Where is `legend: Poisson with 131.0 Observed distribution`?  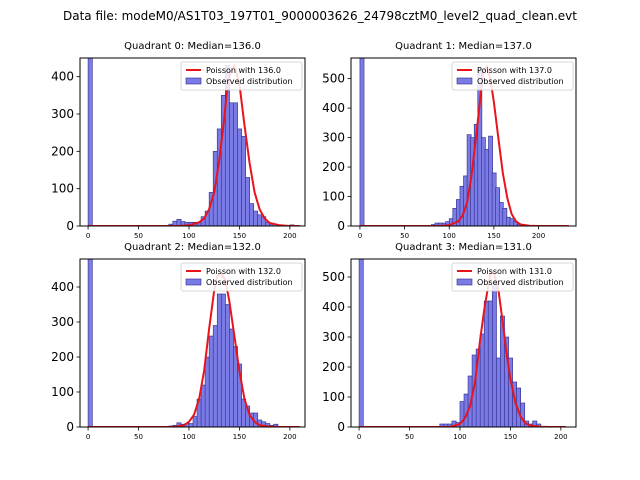
legend: Poisson with 131.0 Observed distribution is located at coordinates (512, 277).